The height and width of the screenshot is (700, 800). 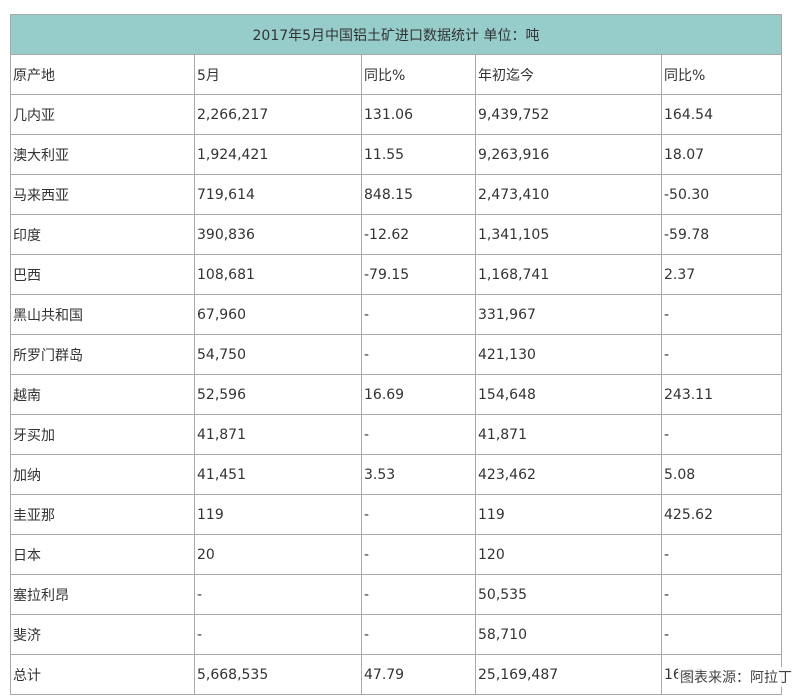 I want to click on cell: 3.53, so click(x=418, y=474).